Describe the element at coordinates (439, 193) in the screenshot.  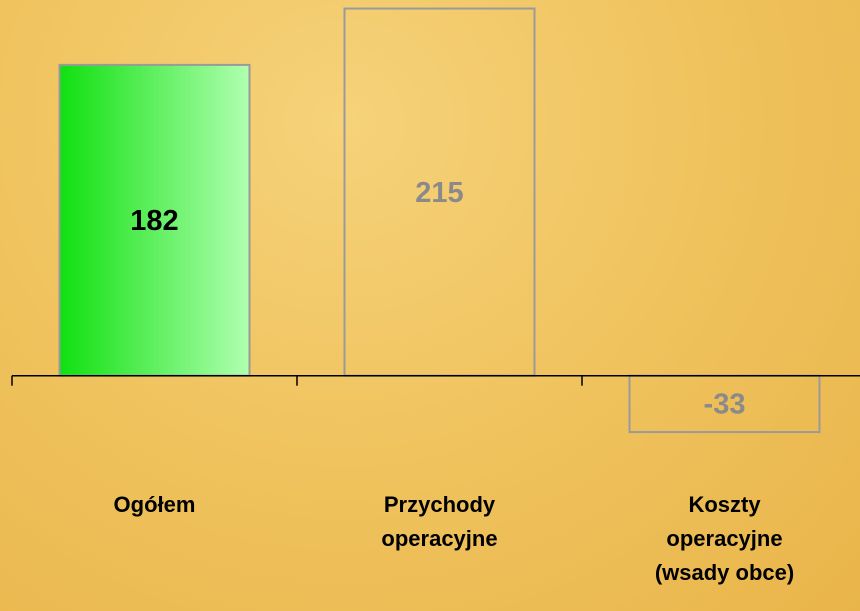
I see `value-label: 215` at that location.